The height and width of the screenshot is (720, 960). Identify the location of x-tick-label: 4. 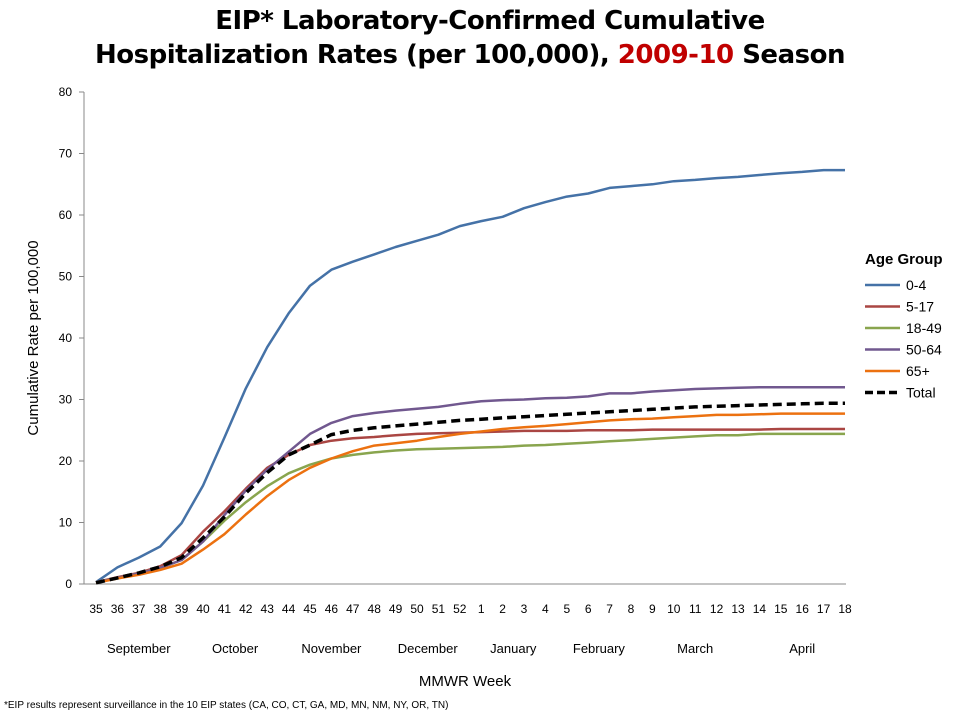
(545, 609).